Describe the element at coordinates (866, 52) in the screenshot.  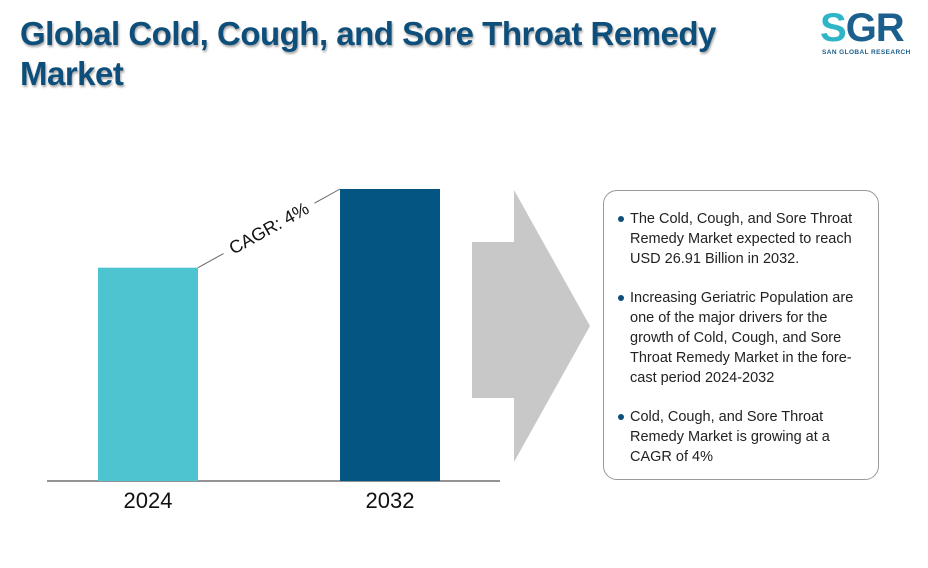
I see `logo-subtitle: SAN GLOBAL RESEARCH` at that location.